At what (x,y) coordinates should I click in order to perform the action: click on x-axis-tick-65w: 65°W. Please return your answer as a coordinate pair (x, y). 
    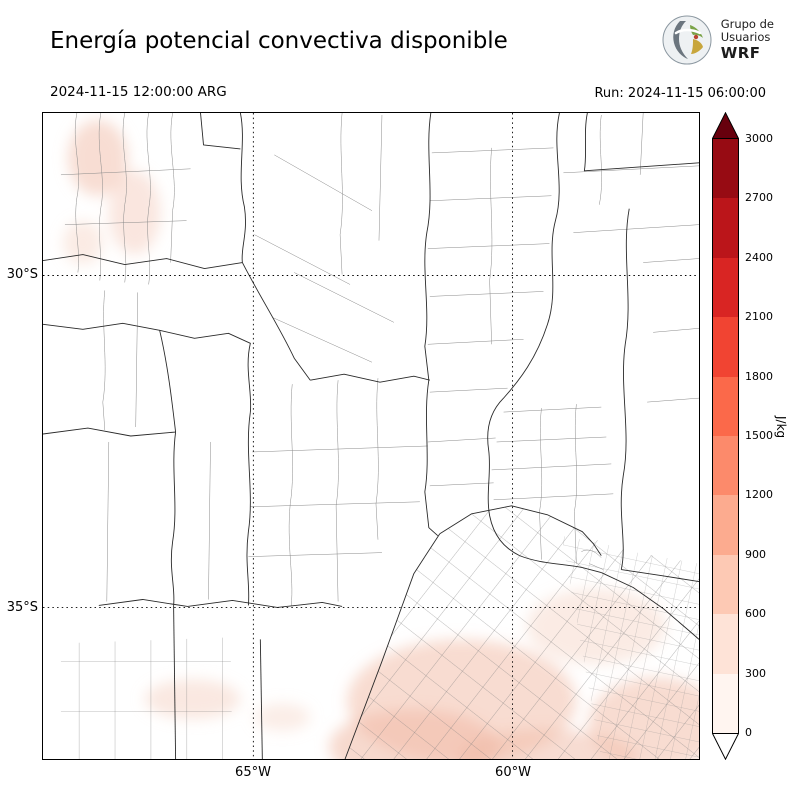
    Looking at the image, I should click on (253, 772).